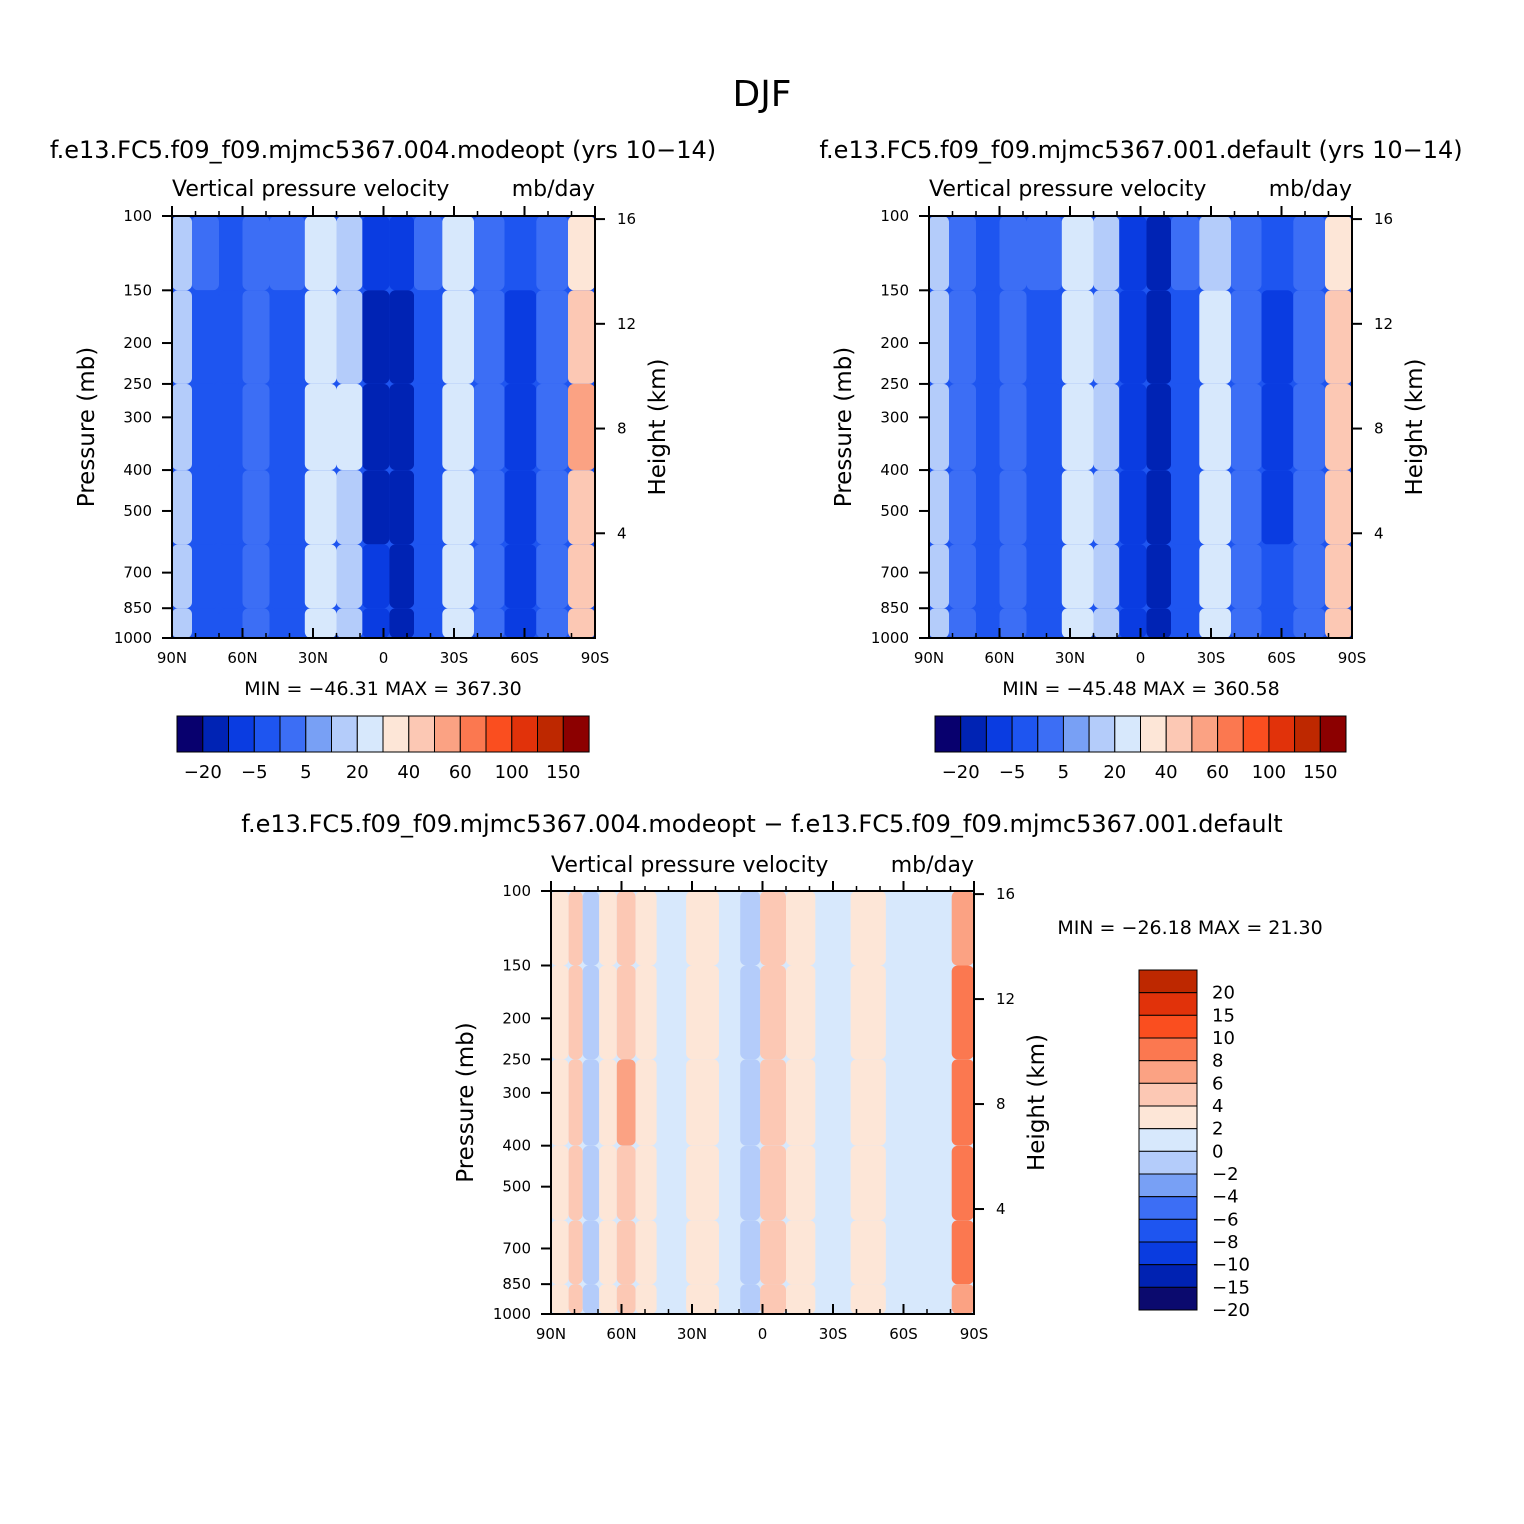 The image size is (1524, 1524). What do you see at coordinates (137, 417) in the screenshot?
I see `y-tick-label: 300` at bounding box center [137, 417].